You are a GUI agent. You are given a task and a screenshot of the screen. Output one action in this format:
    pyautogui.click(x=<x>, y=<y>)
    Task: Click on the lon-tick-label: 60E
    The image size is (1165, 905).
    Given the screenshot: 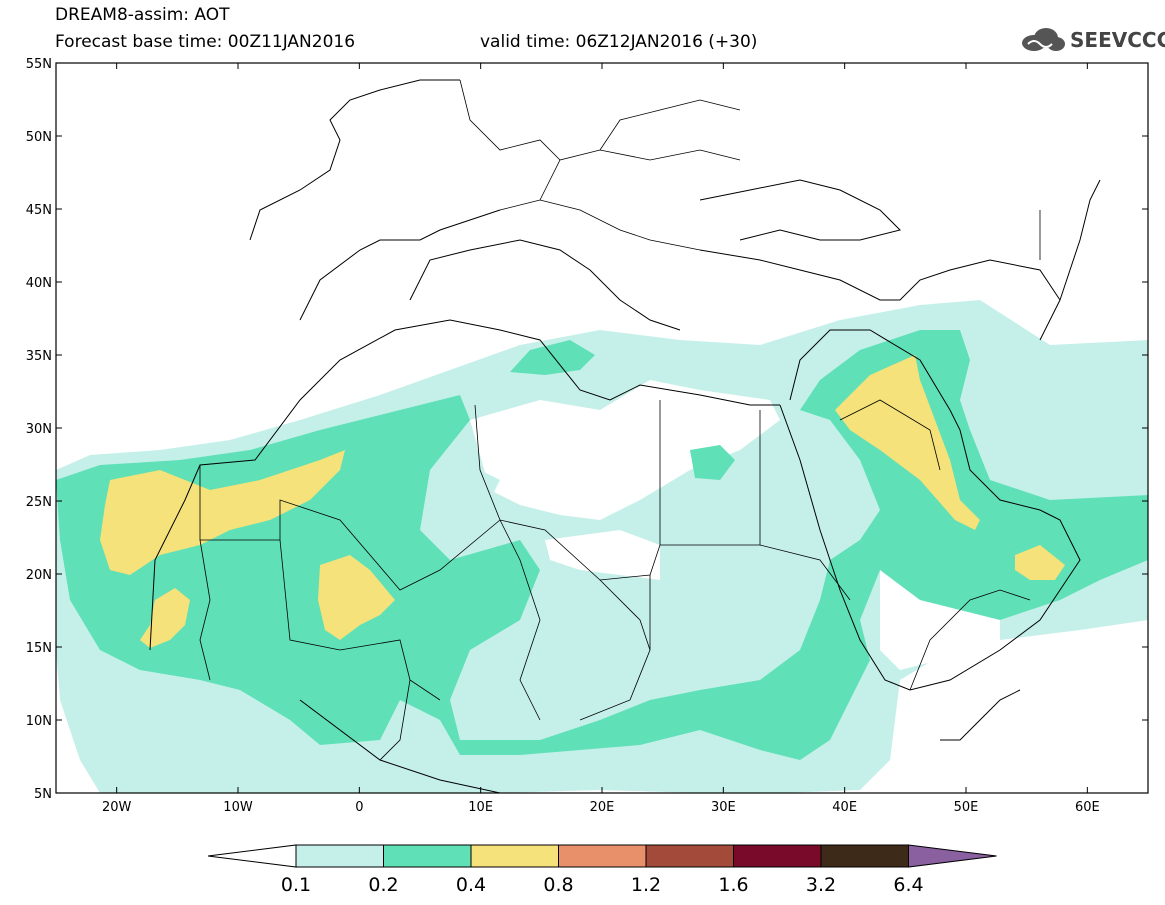 What is the action you would take?
    pyautogui.click(x=1087, y=807)
    